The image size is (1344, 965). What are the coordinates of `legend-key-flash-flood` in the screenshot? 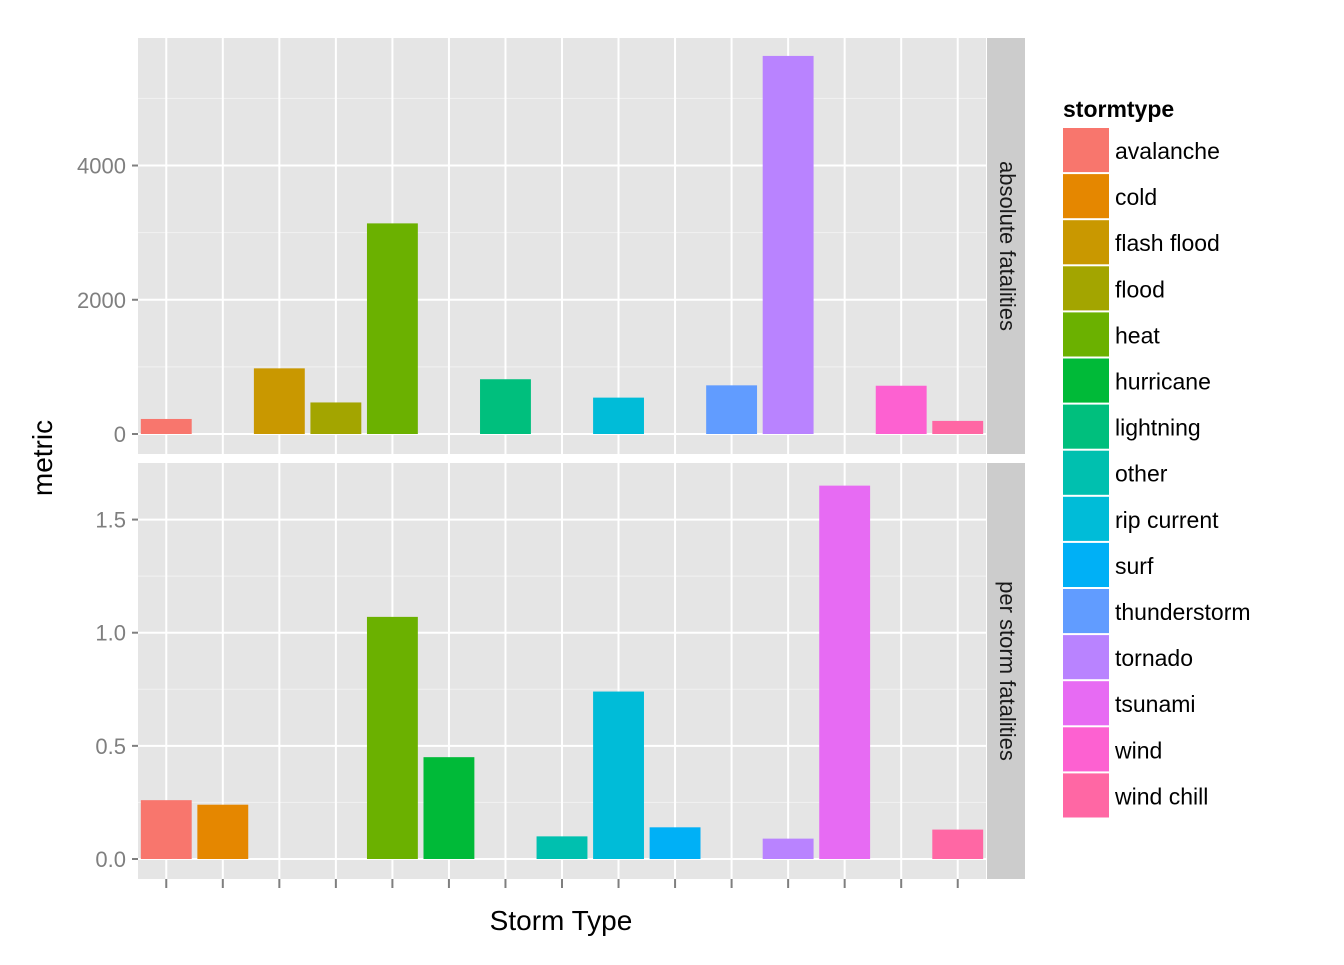 It's located at (1086, 242).